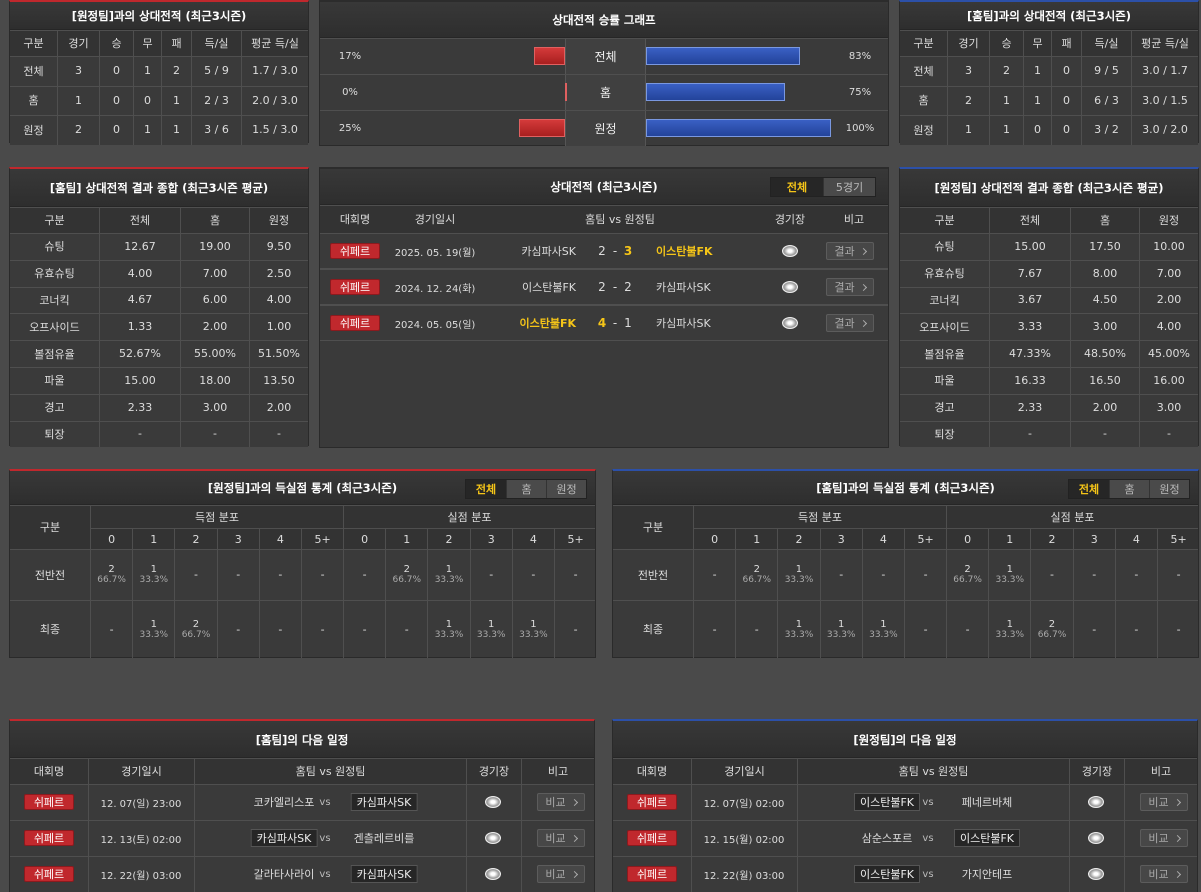  What do you see at coordinates (1164, 71) in the screenshot?
I see `table-cell: 3.0 / 1.7` at bounding box center [1164, 71].